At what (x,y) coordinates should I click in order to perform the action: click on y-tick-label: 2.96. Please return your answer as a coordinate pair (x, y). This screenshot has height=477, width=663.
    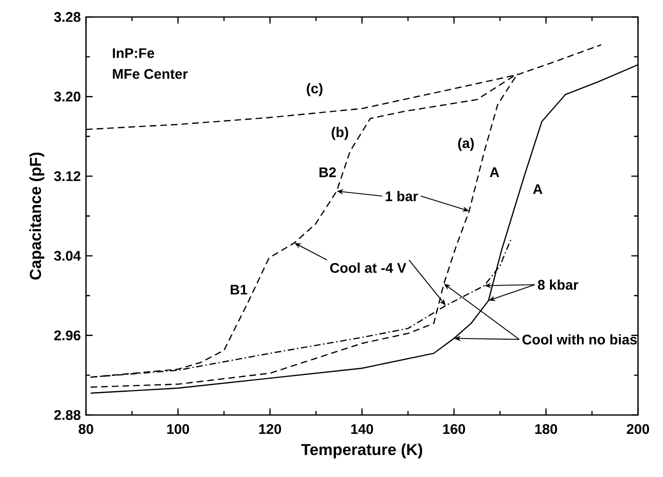
    Looking at the image, I should click on (67, 335).